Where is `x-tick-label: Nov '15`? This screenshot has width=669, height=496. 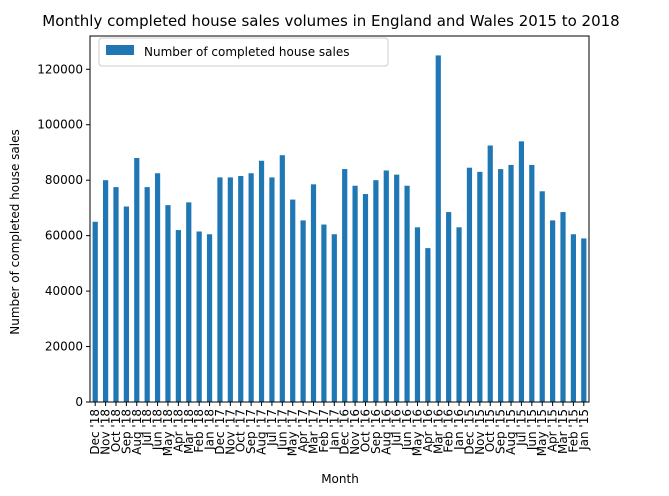 x-tick-label: Nov '15 is located at coordinates (480, 432).